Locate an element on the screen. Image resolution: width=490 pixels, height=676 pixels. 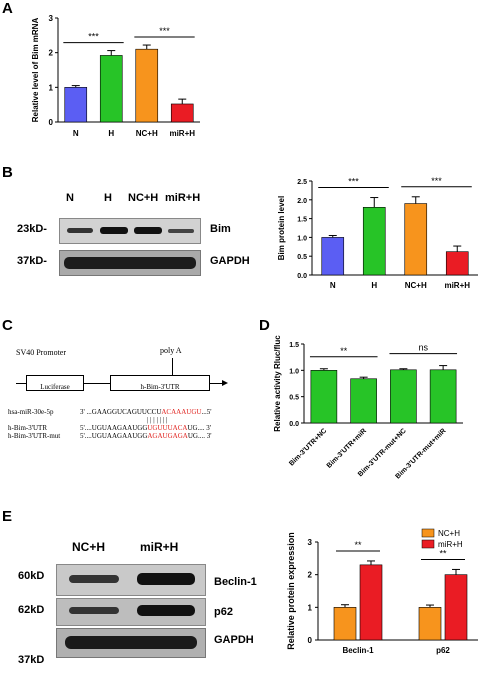
legend-label: miR+H is located at coordinates (450, 544).